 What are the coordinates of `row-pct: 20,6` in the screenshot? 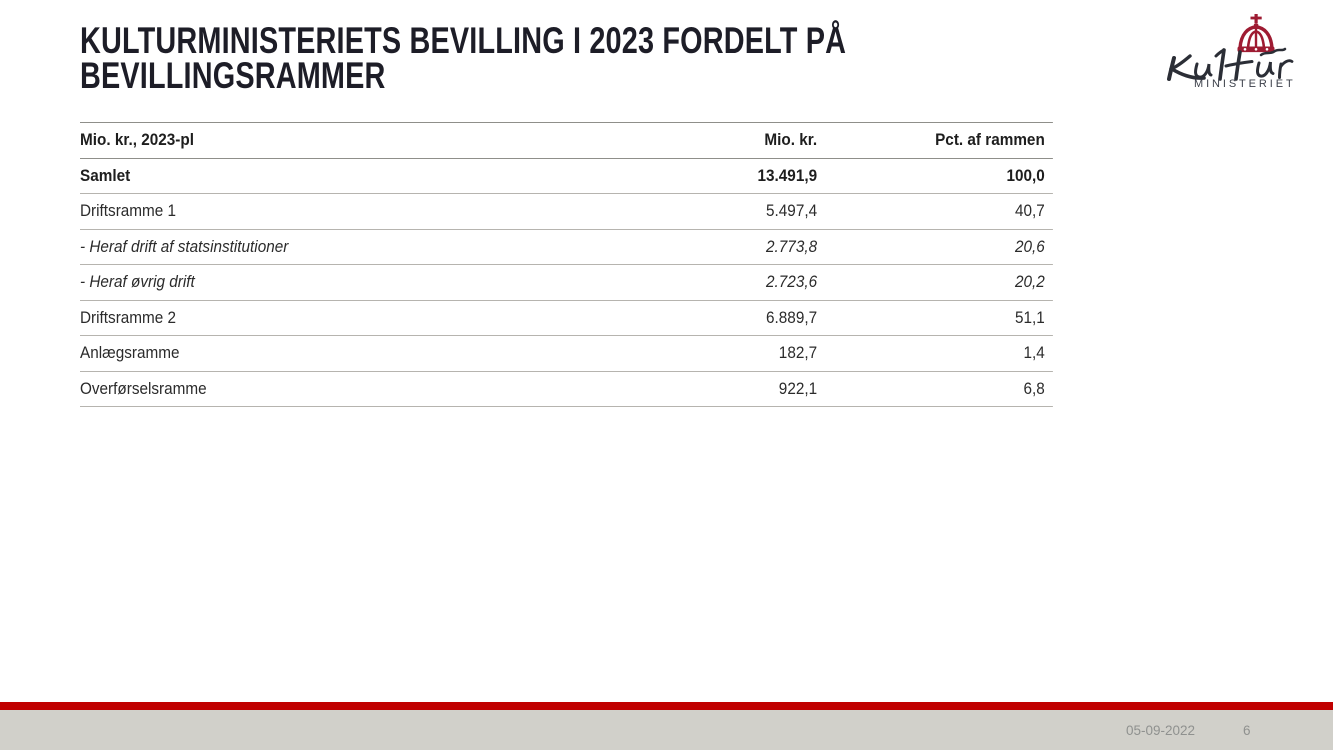 It's located at (1030, 246).